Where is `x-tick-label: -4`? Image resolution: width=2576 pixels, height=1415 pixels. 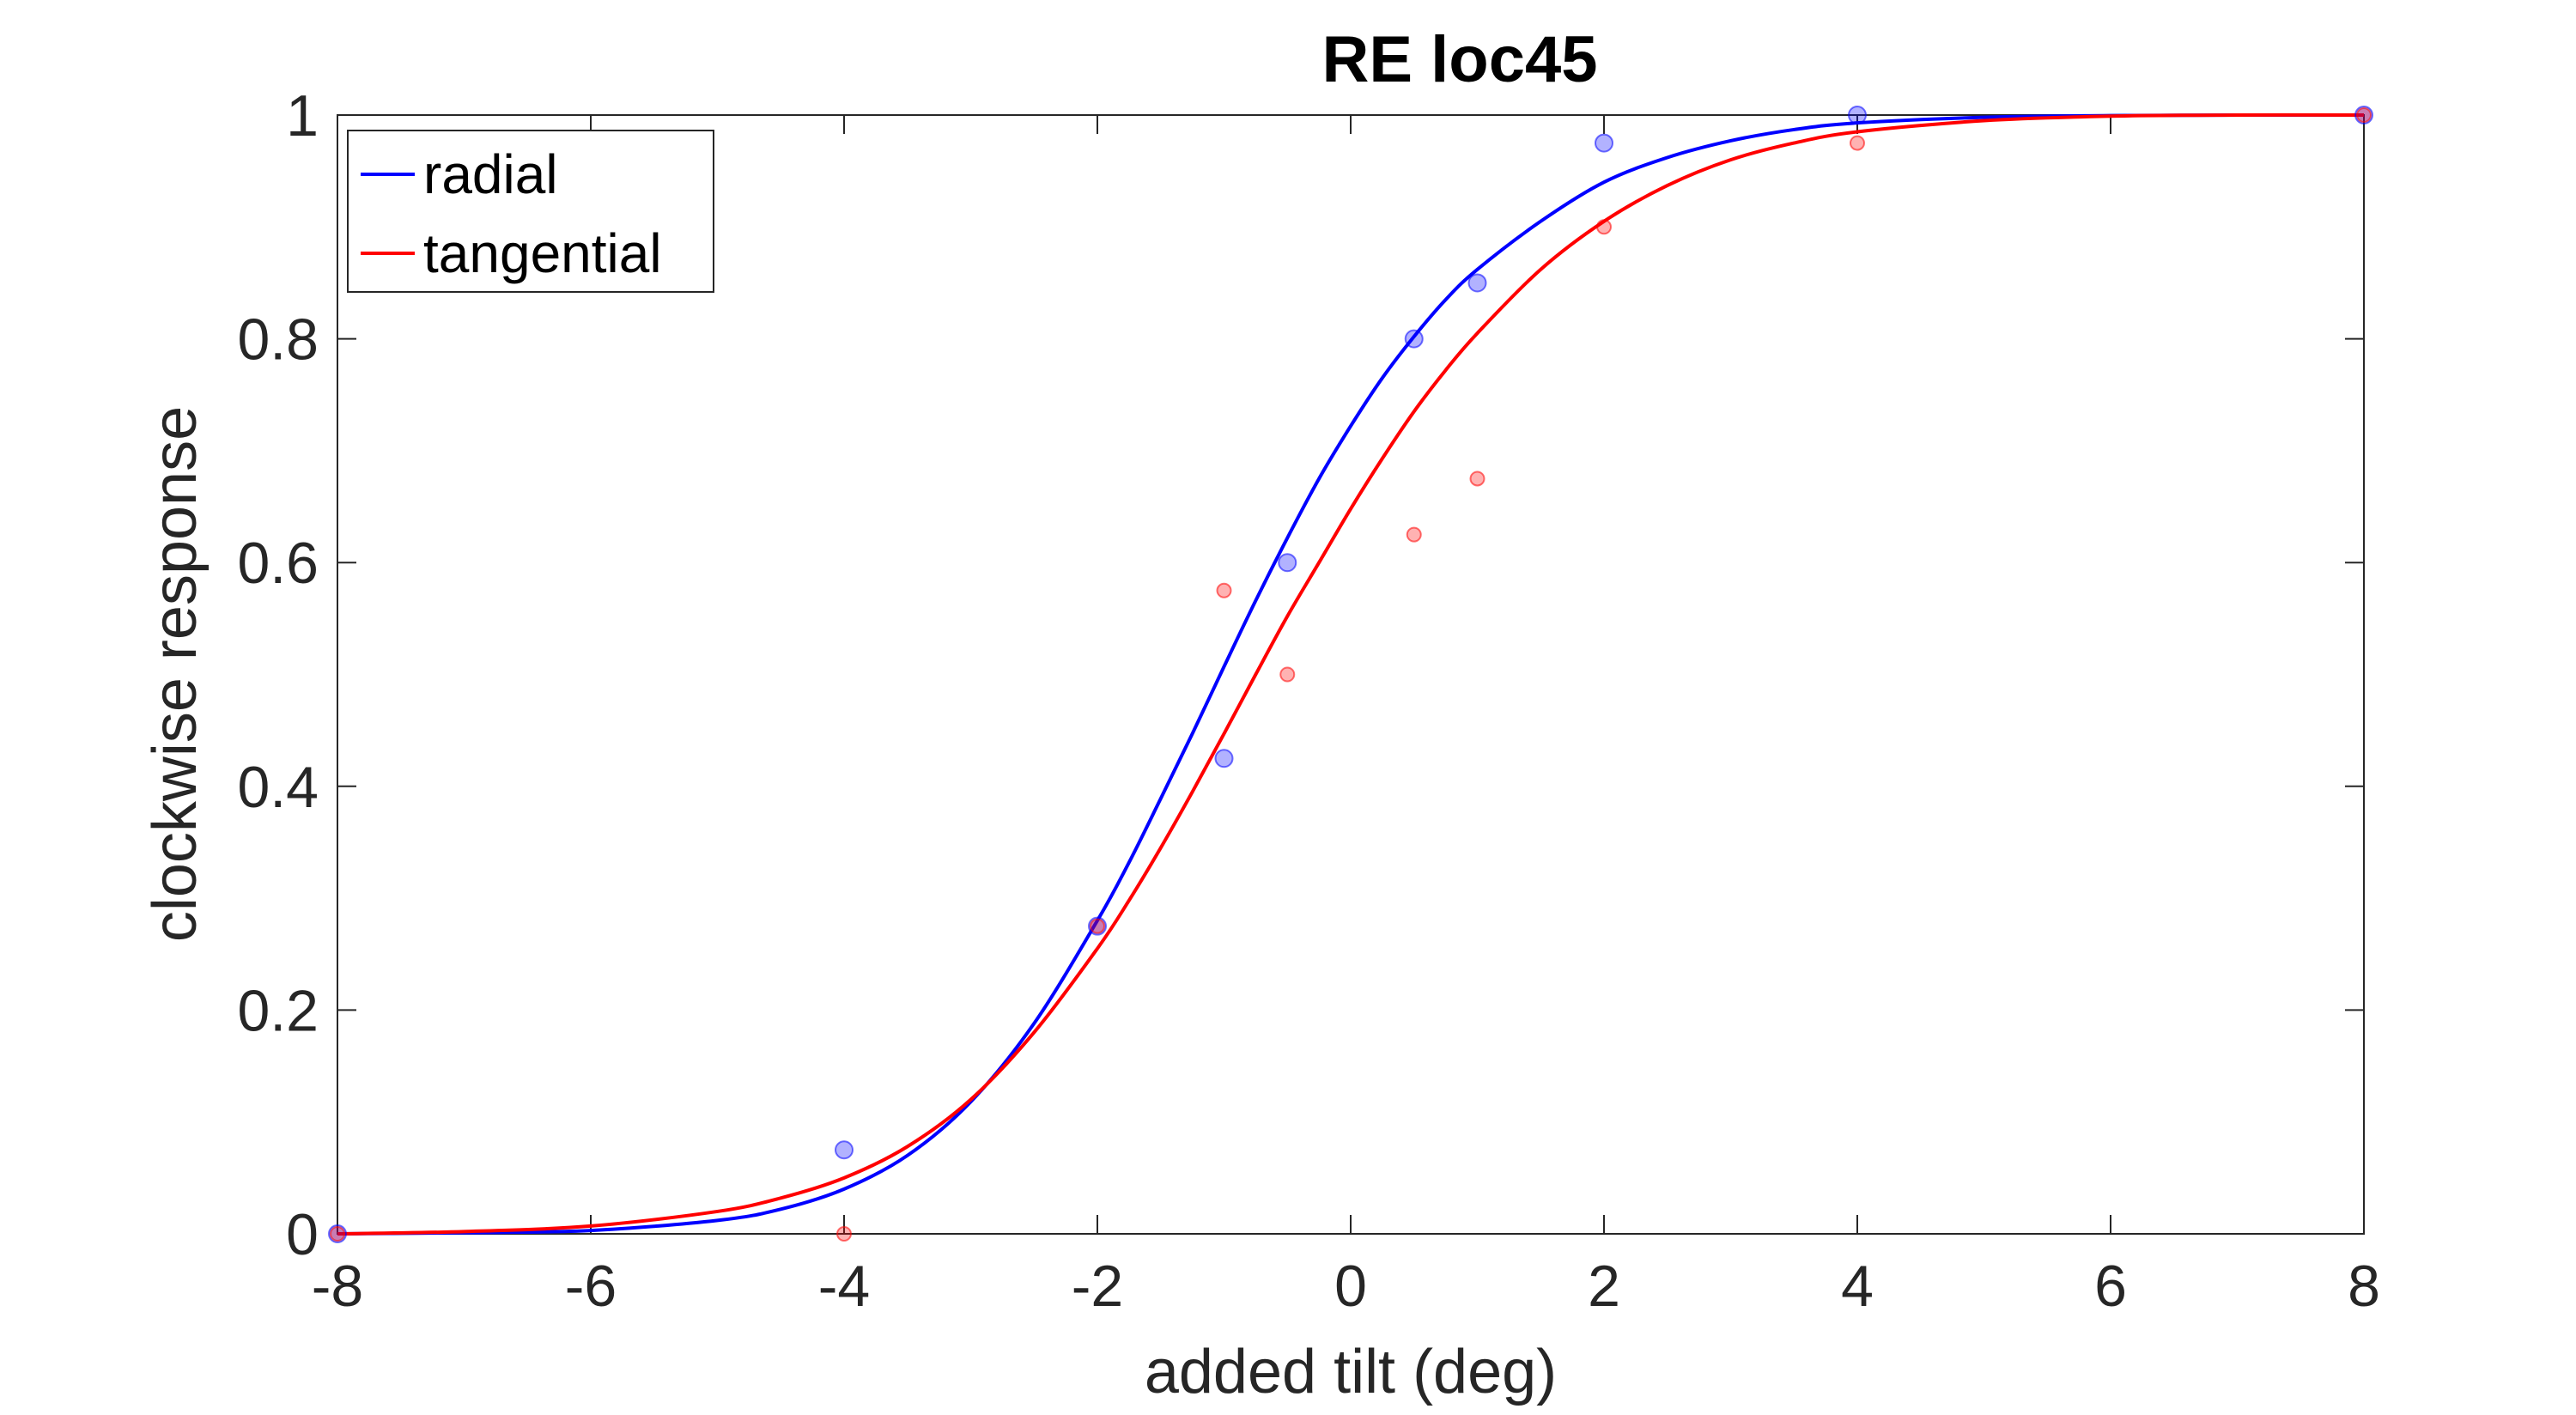
x-tick-label: -4 is located at coordinates (844, 1286).